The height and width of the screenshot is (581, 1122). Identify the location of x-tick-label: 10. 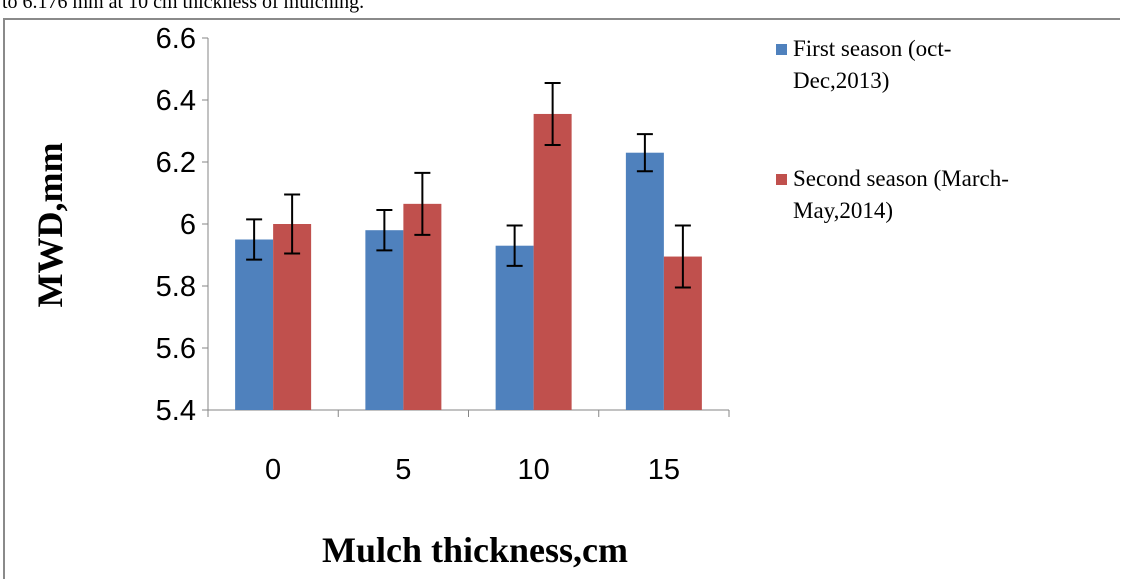
(533, 470).